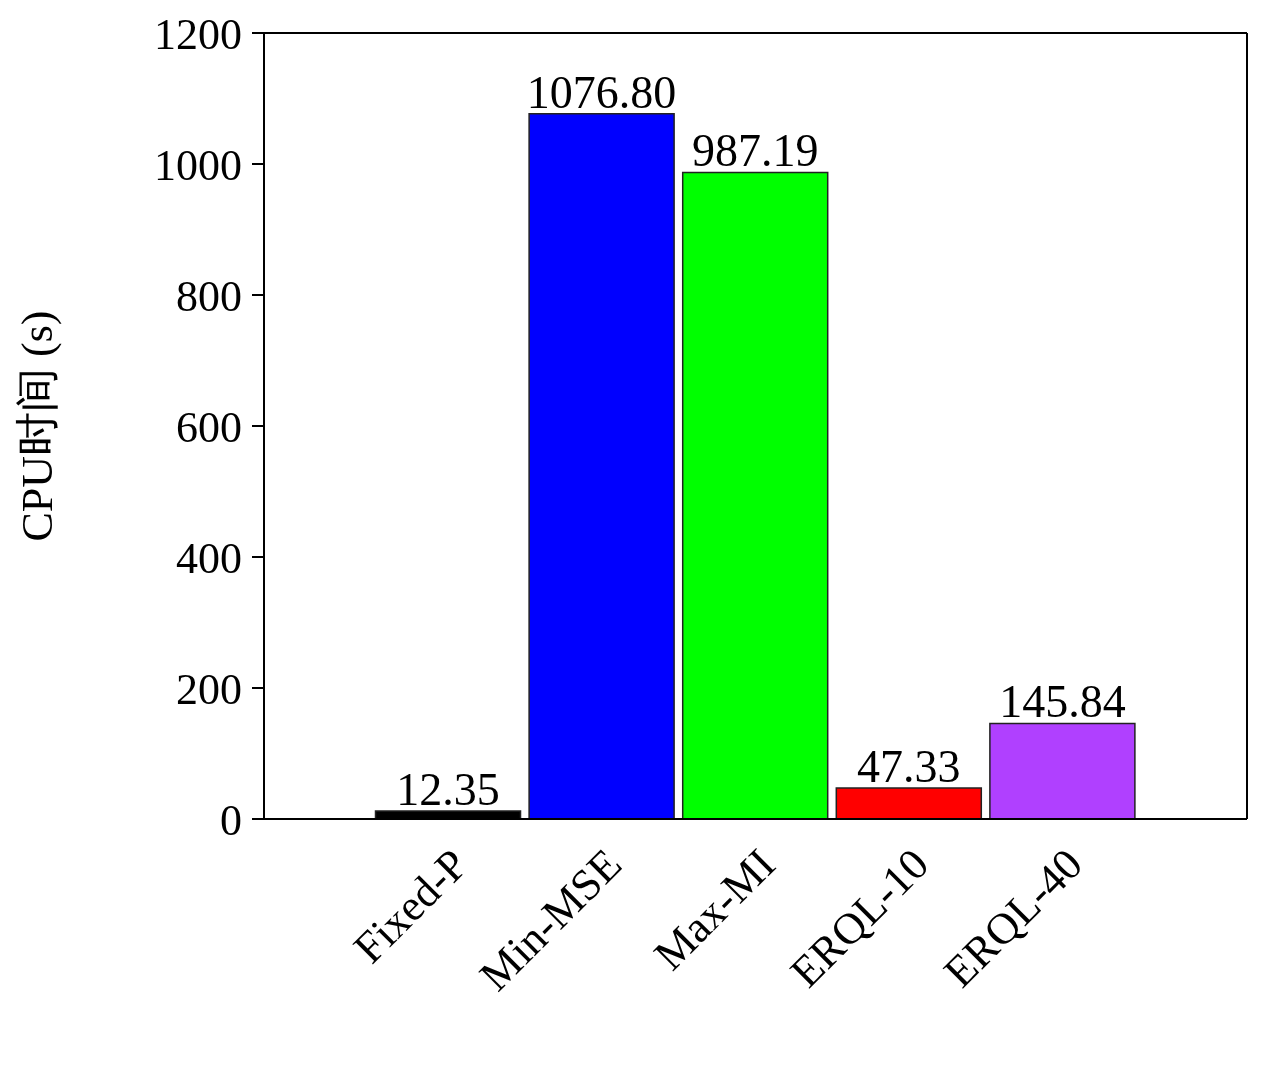 Image resolution: width=1280 pixels, height=1067 pixels. I want to click on data-label: 12.35, so click(448, 789).